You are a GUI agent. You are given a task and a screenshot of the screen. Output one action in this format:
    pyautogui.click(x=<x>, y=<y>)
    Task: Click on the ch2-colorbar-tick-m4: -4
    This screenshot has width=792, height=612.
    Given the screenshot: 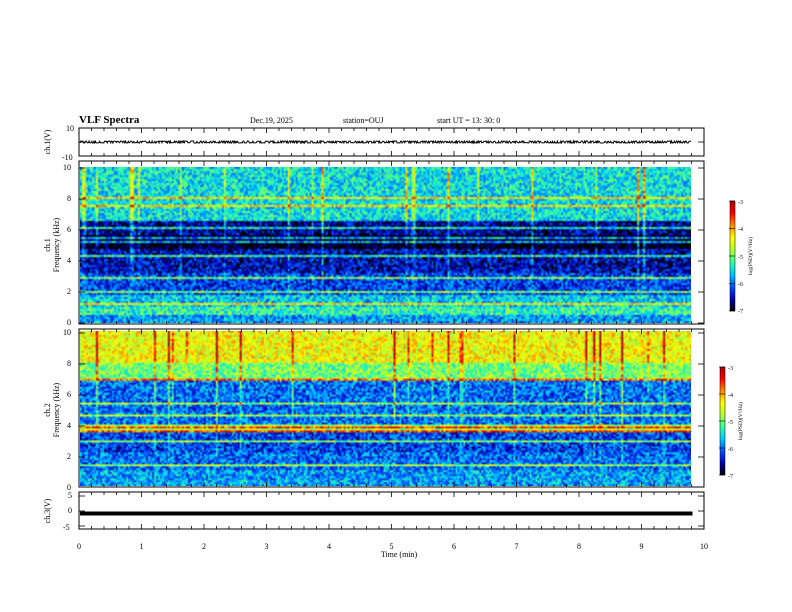 What is the action you would take?
    pyautogui.click(x=730, y=396)
    